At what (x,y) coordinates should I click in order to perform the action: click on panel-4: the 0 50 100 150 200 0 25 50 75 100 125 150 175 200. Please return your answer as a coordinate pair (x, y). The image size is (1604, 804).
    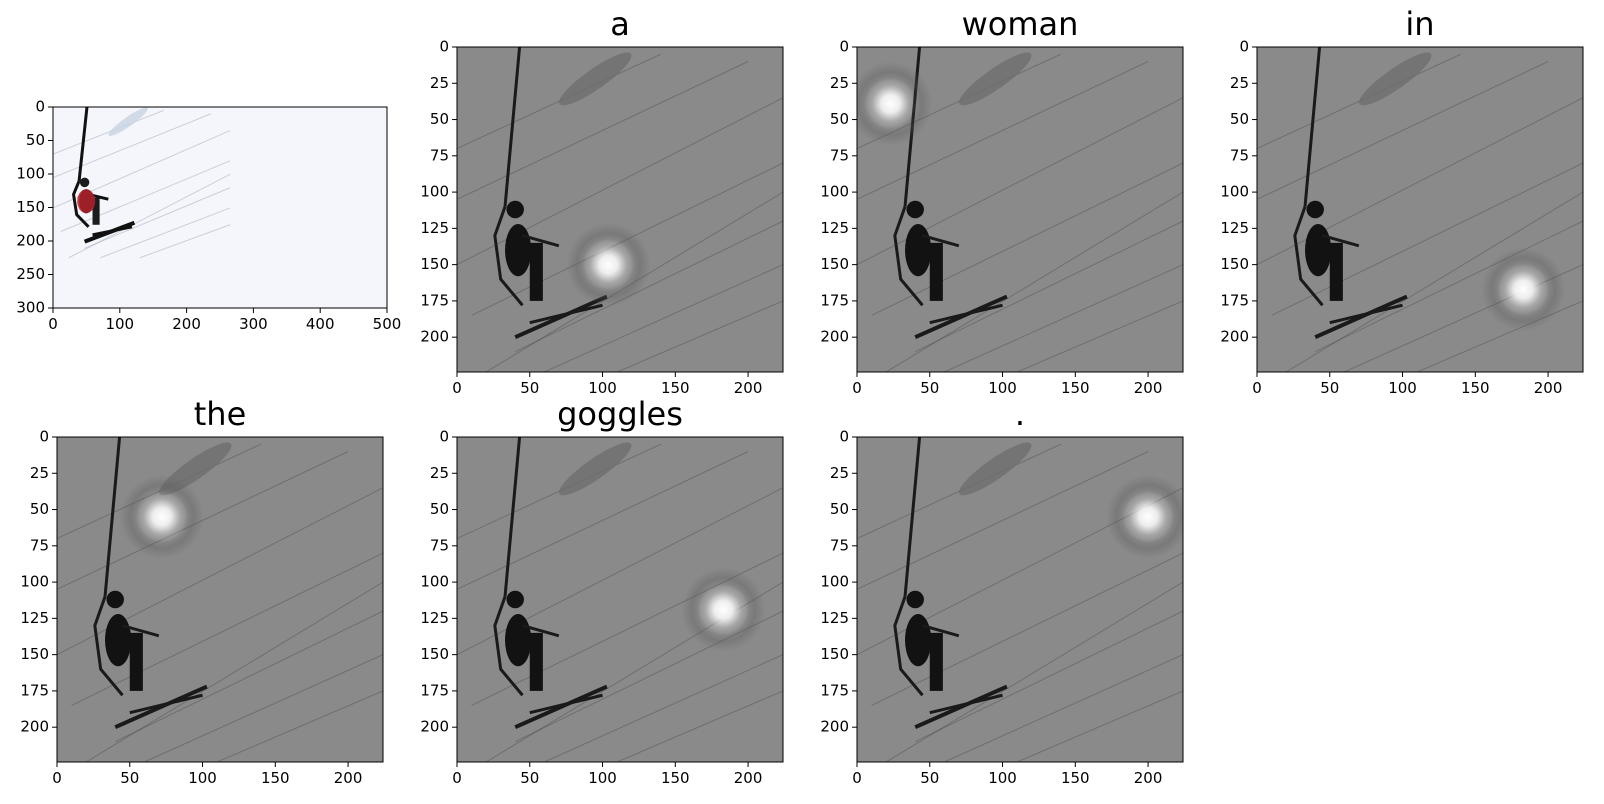
    Looking at the image, I should click on (202, 591).